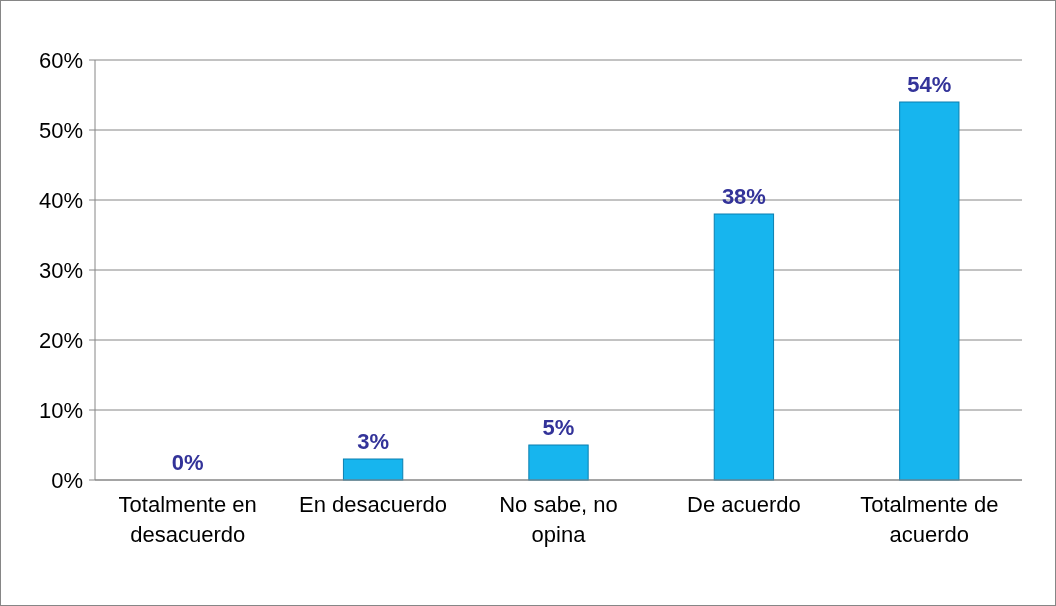 The height and width of the screenshot is (606, 1056). Describe the element at coordinates (187, 519) in the screenshot. I see `x-tick-label: Totalmente en desacuerdo` at that location.